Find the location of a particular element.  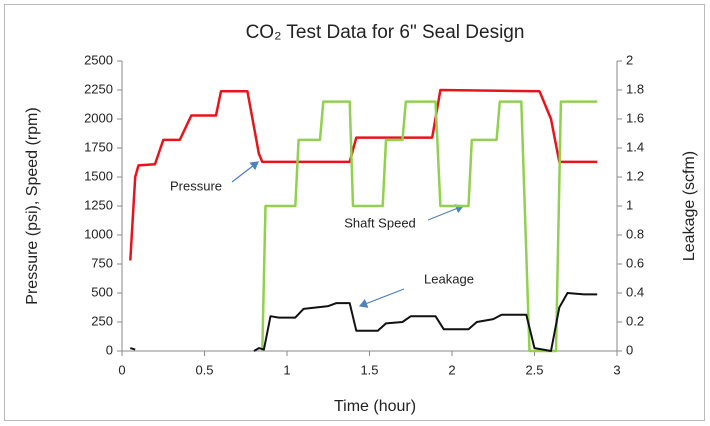

chart-title: CO₂ Test Data for 6" Seal Design is located at coordinates (385, 32).